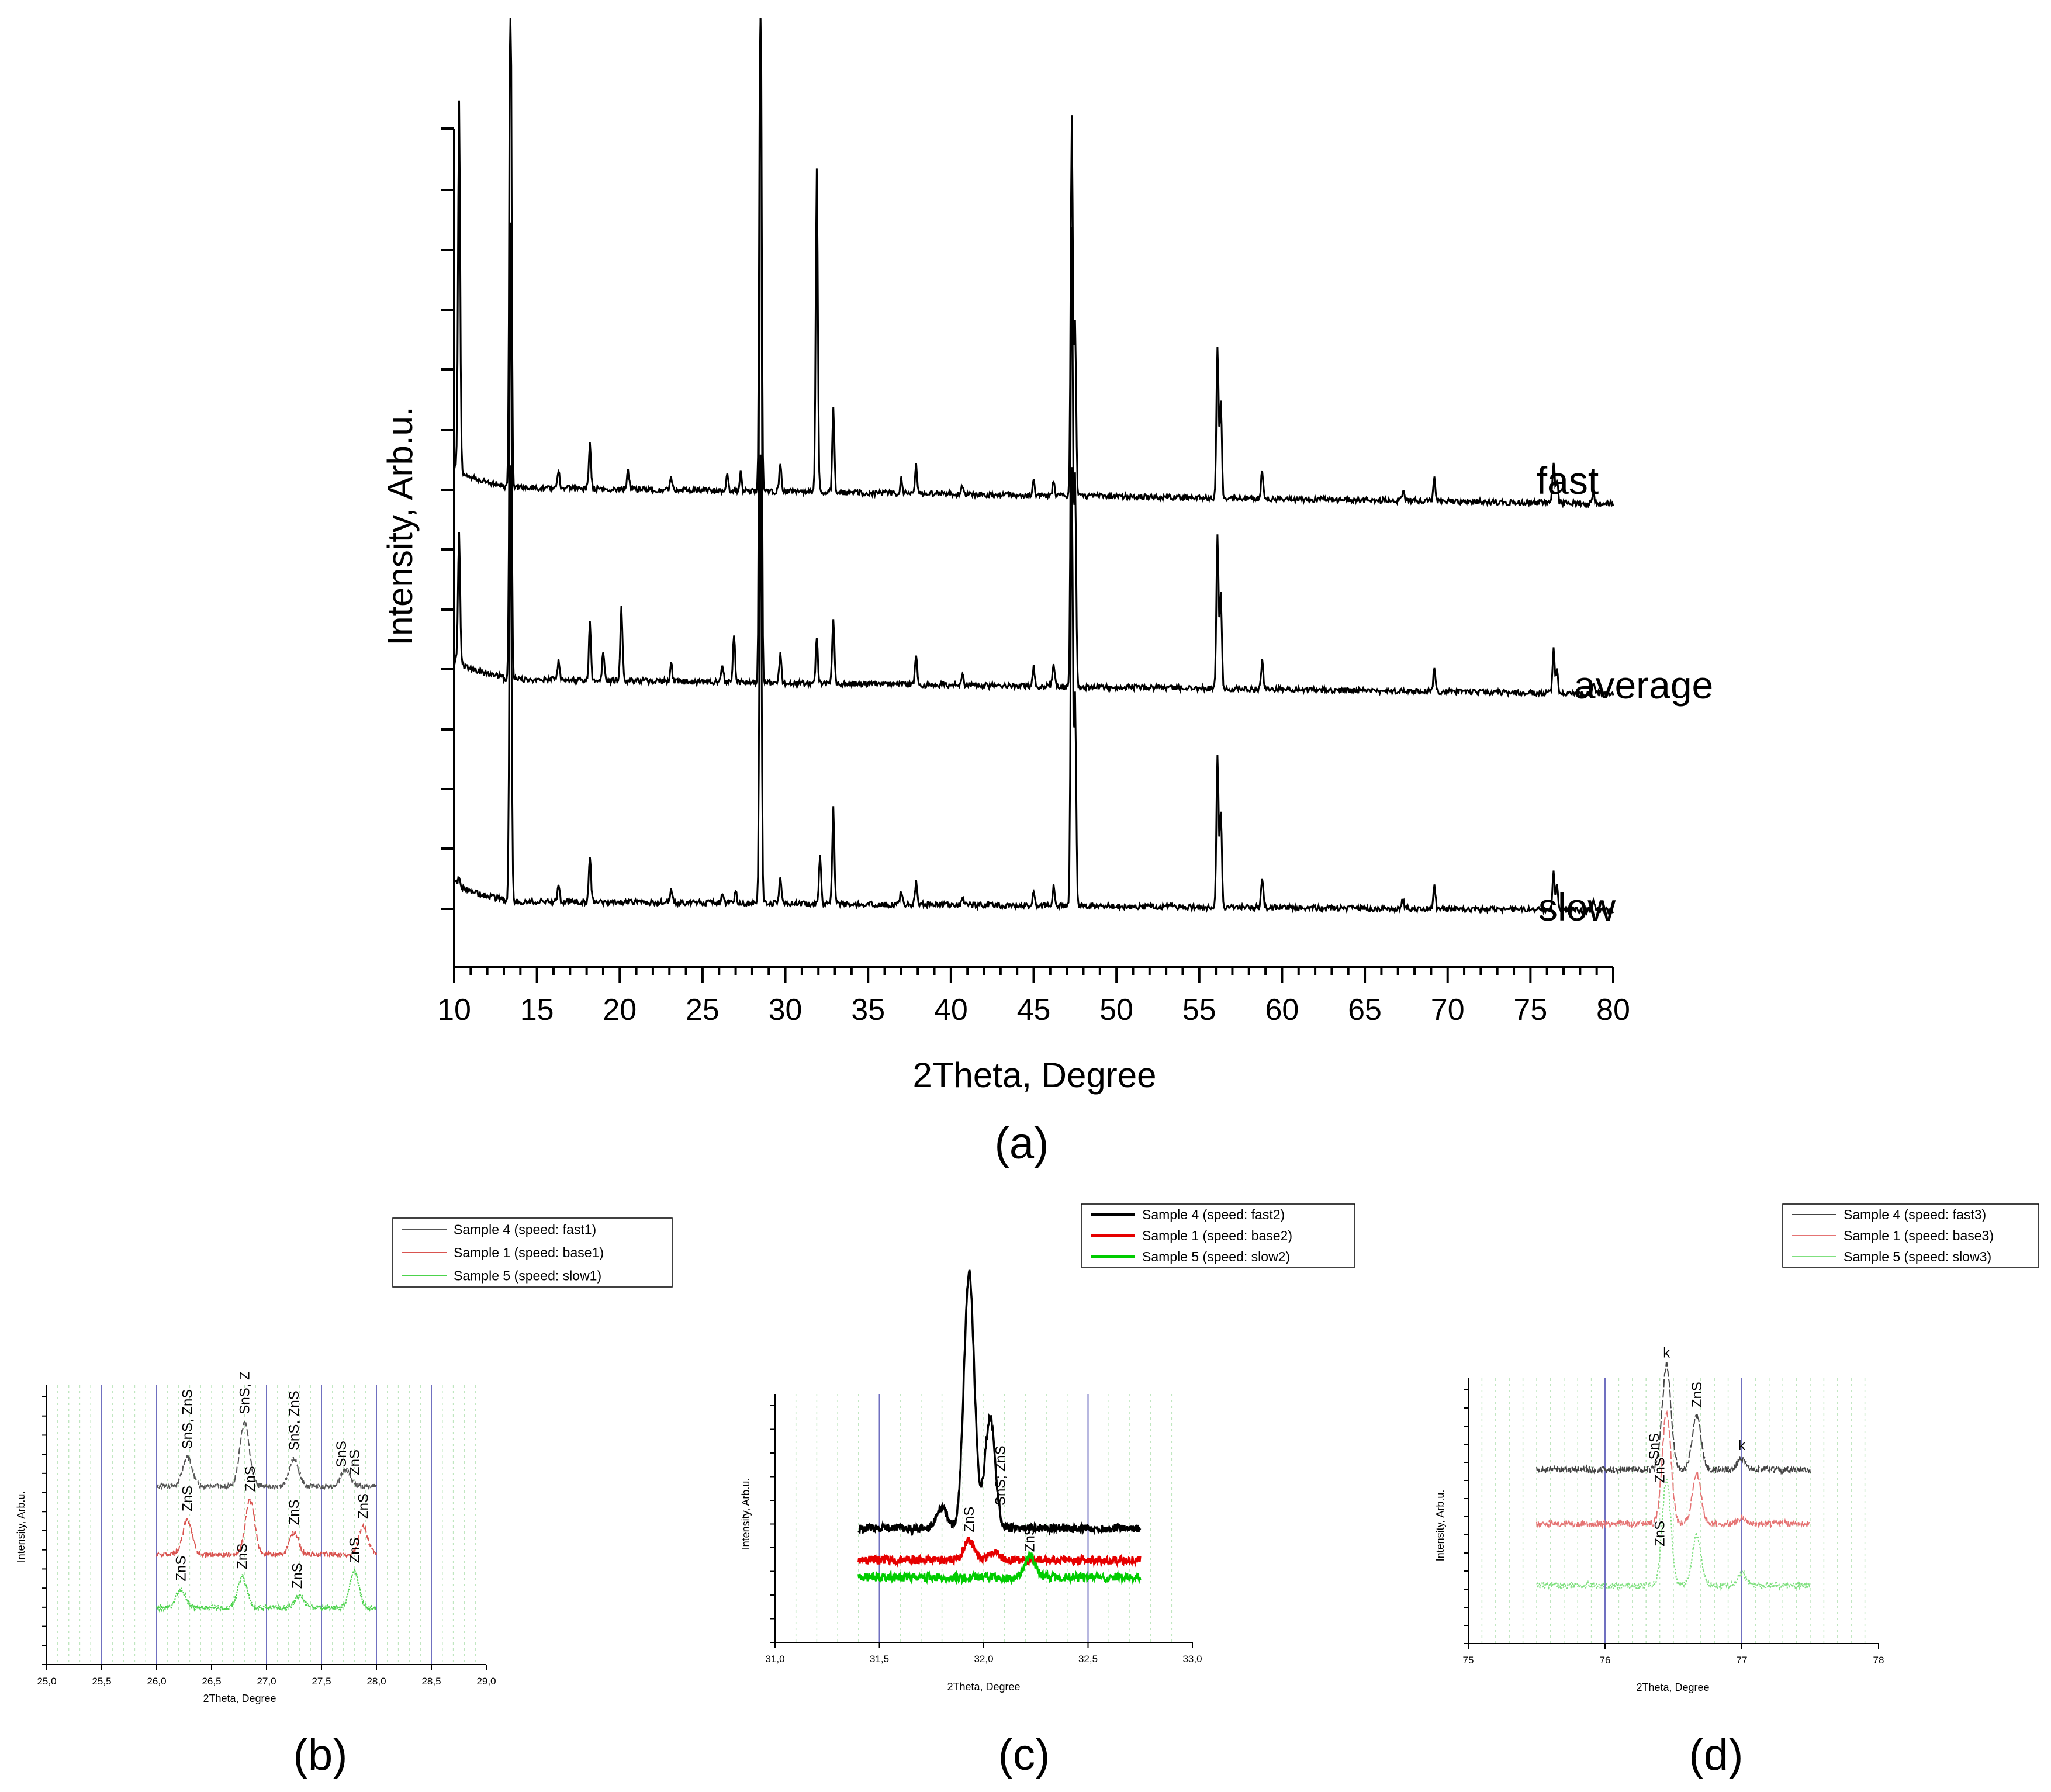  I want to click on legend-label: Sample 1 (speed: base1), so click(529, 1252).